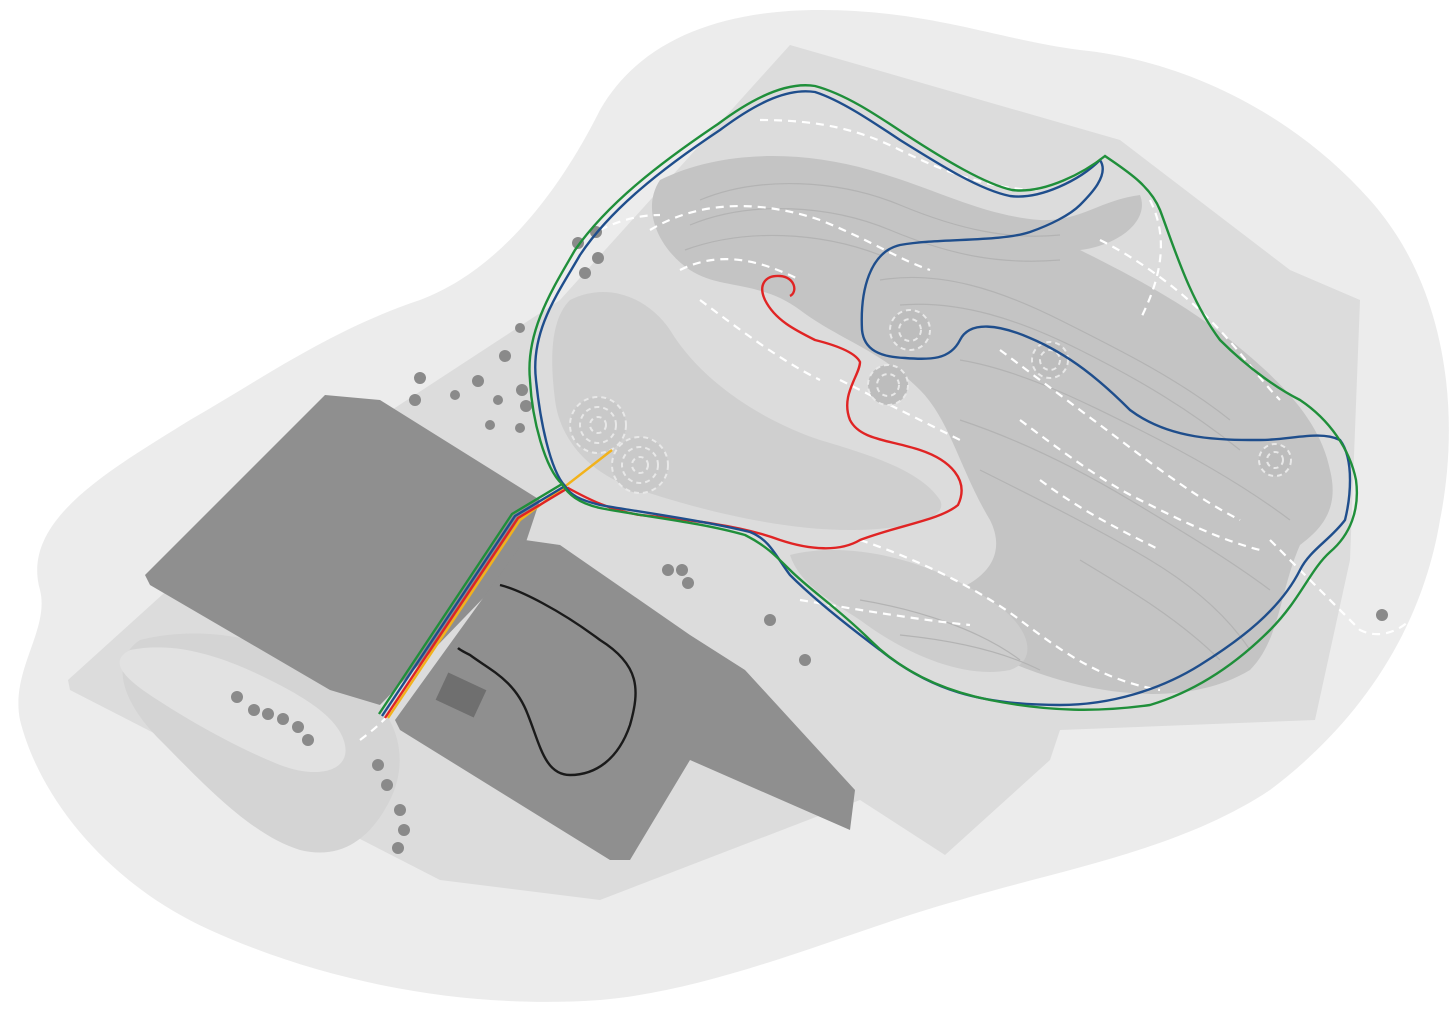 This screenshot has height=1012, width=1453. Describe the element at coordinates (232, 710) in the screenshot. I see `pond-area` at that location.